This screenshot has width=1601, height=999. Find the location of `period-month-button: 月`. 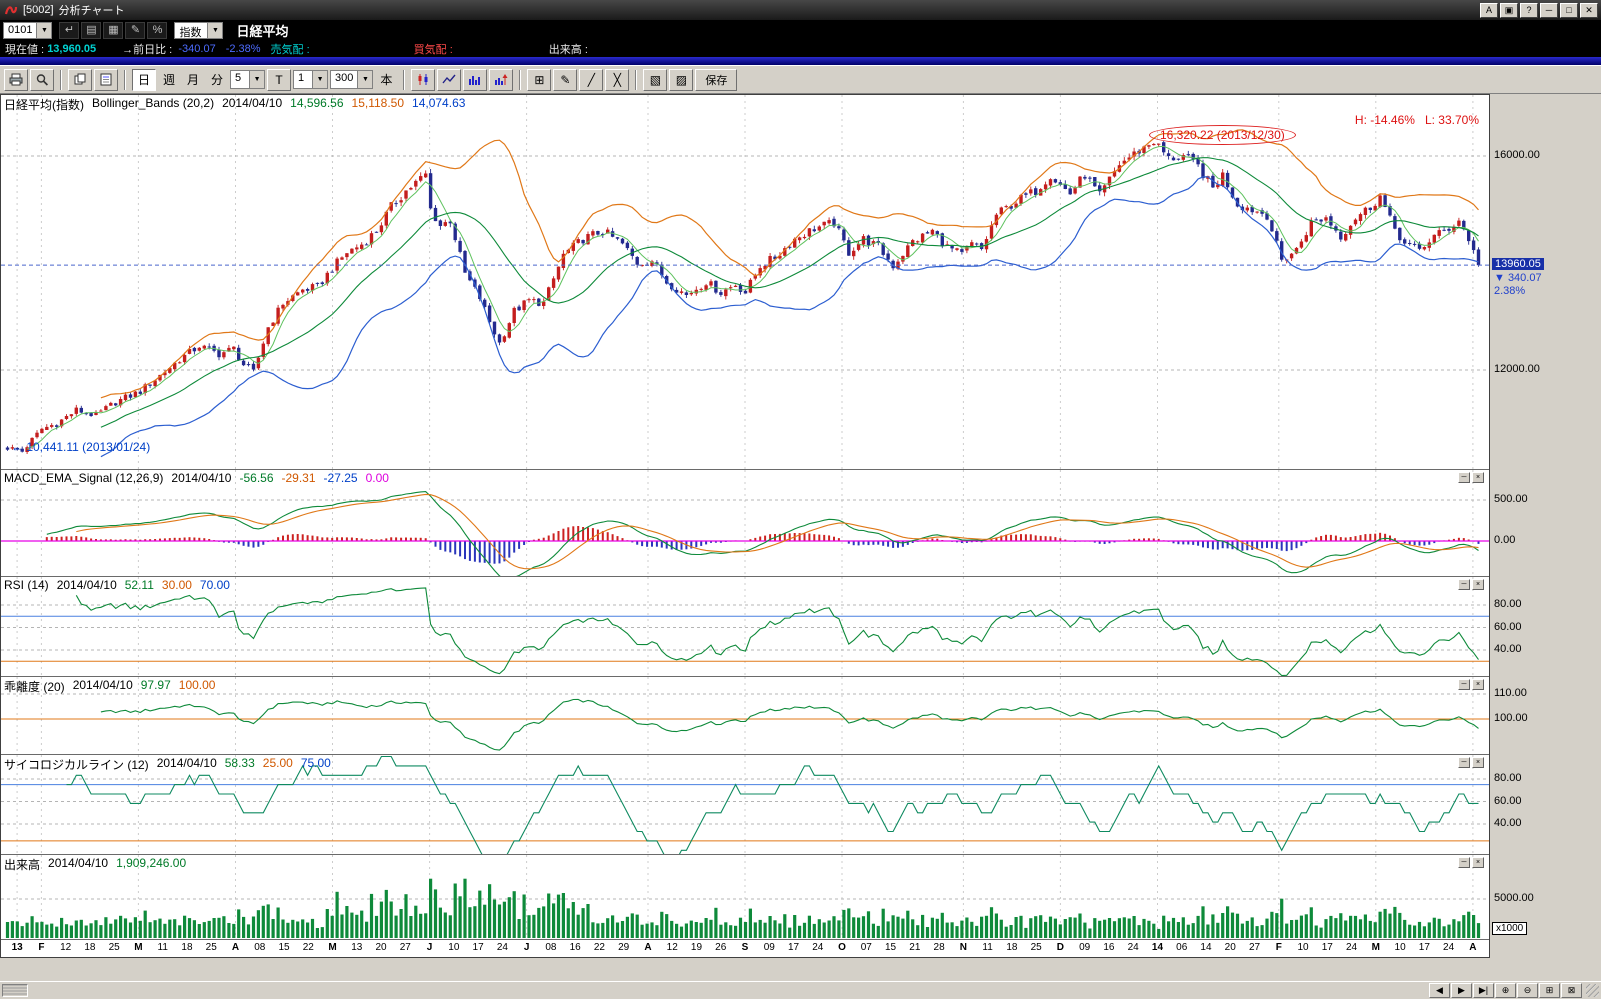

period-month-button: 月 is located at coordinates (193, 80).